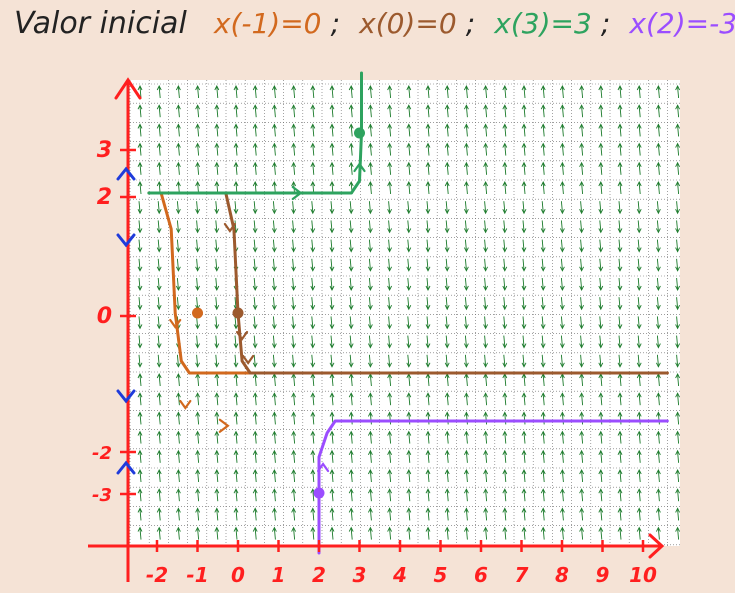 The height and width of the screenshot is (593, 735). Describe the element at coordinates (267, 23) in the screenshot. I see `condition-orange: x(-1)=0` at that location.